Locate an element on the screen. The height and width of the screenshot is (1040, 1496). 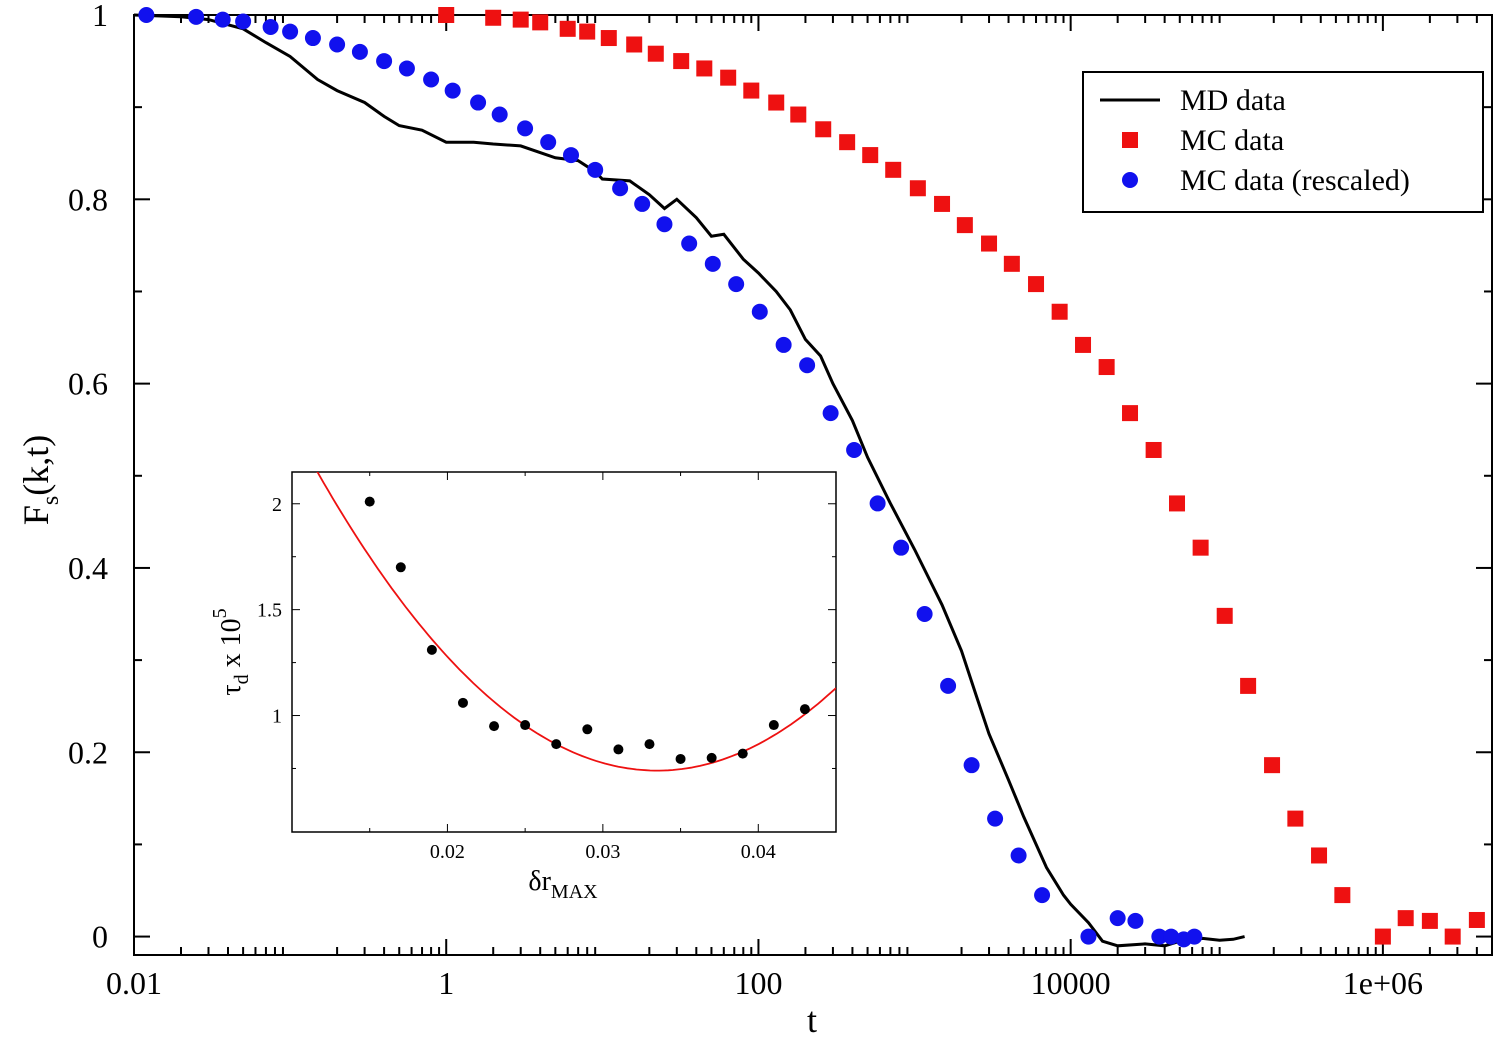
inset-y-axis-label-superscript: 5 is located at coordinates (220, 613).